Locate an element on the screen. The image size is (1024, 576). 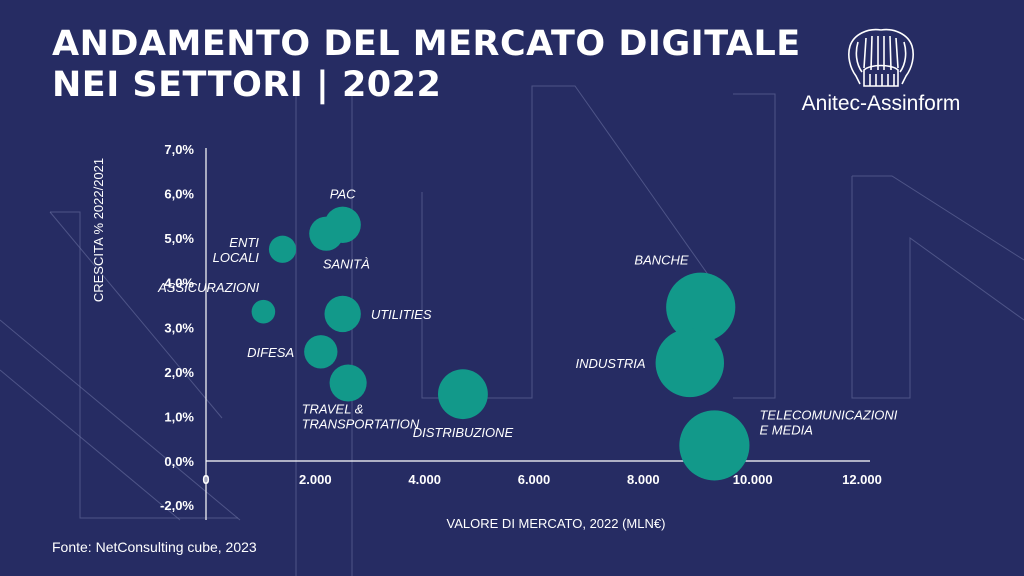
page-title-line-1: ANDAMENTO DEL MERCATO DIGITALE is located at coordinates (426, 44).